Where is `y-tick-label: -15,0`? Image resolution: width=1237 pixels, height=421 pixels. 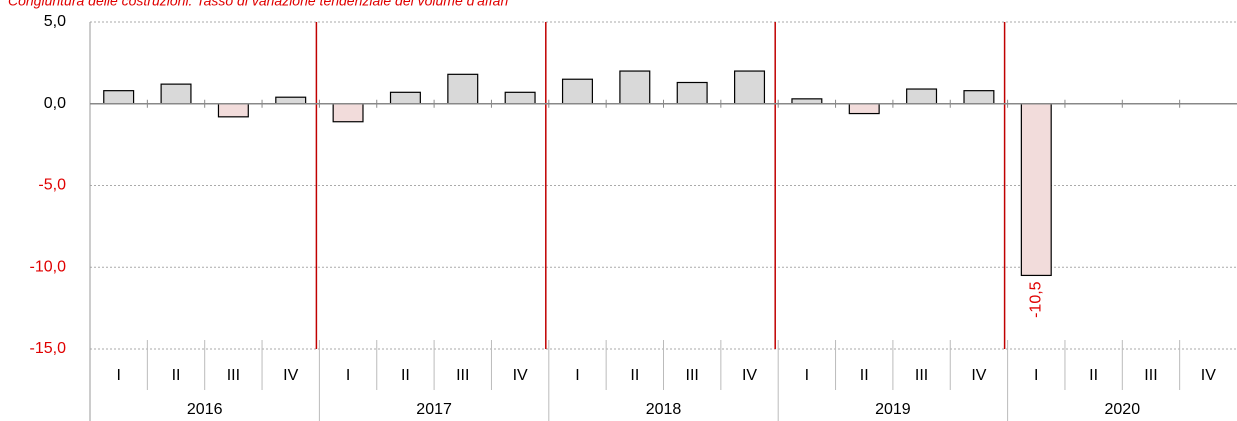
y-tick-label: -15,0 is located at coordinates (48, 348).